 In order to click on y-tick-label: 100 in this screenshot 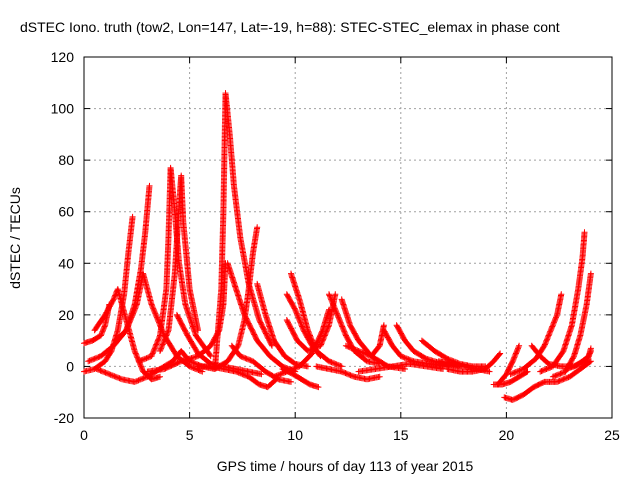, I will do `click(63, 109)`.